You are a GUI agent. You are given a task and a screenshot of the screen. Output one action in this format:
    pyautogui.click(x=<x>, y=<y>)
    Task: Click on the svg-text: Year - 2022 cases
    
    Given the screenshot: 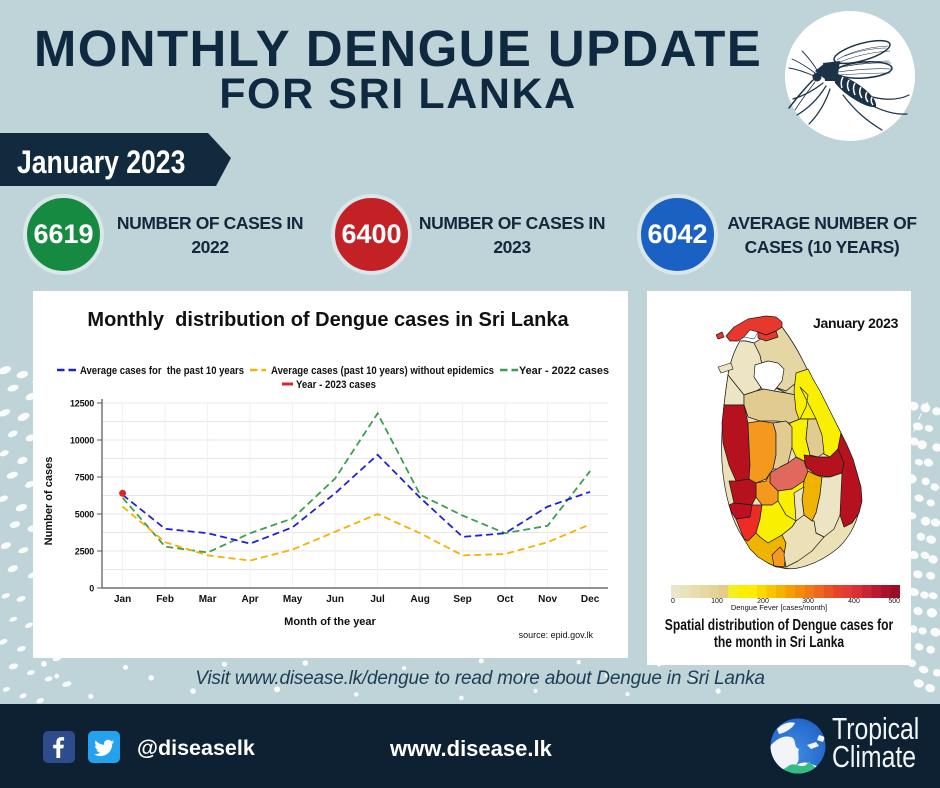 What is the action you would take?
    pyautogui.click(x=564, y=371)
    